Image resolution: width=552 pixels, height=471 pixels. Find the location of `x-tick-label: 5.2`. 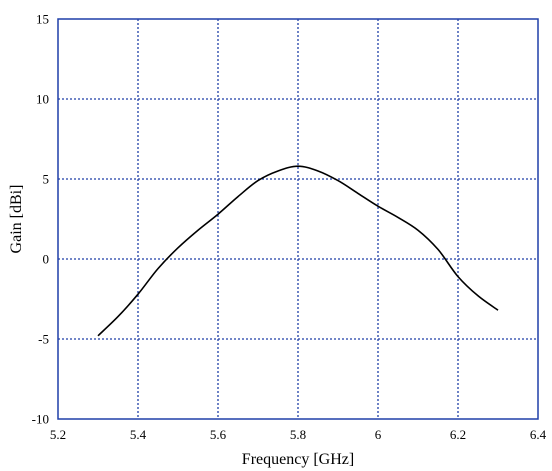

x-tick-label: 5.2 is located at coordinates (58, 434).